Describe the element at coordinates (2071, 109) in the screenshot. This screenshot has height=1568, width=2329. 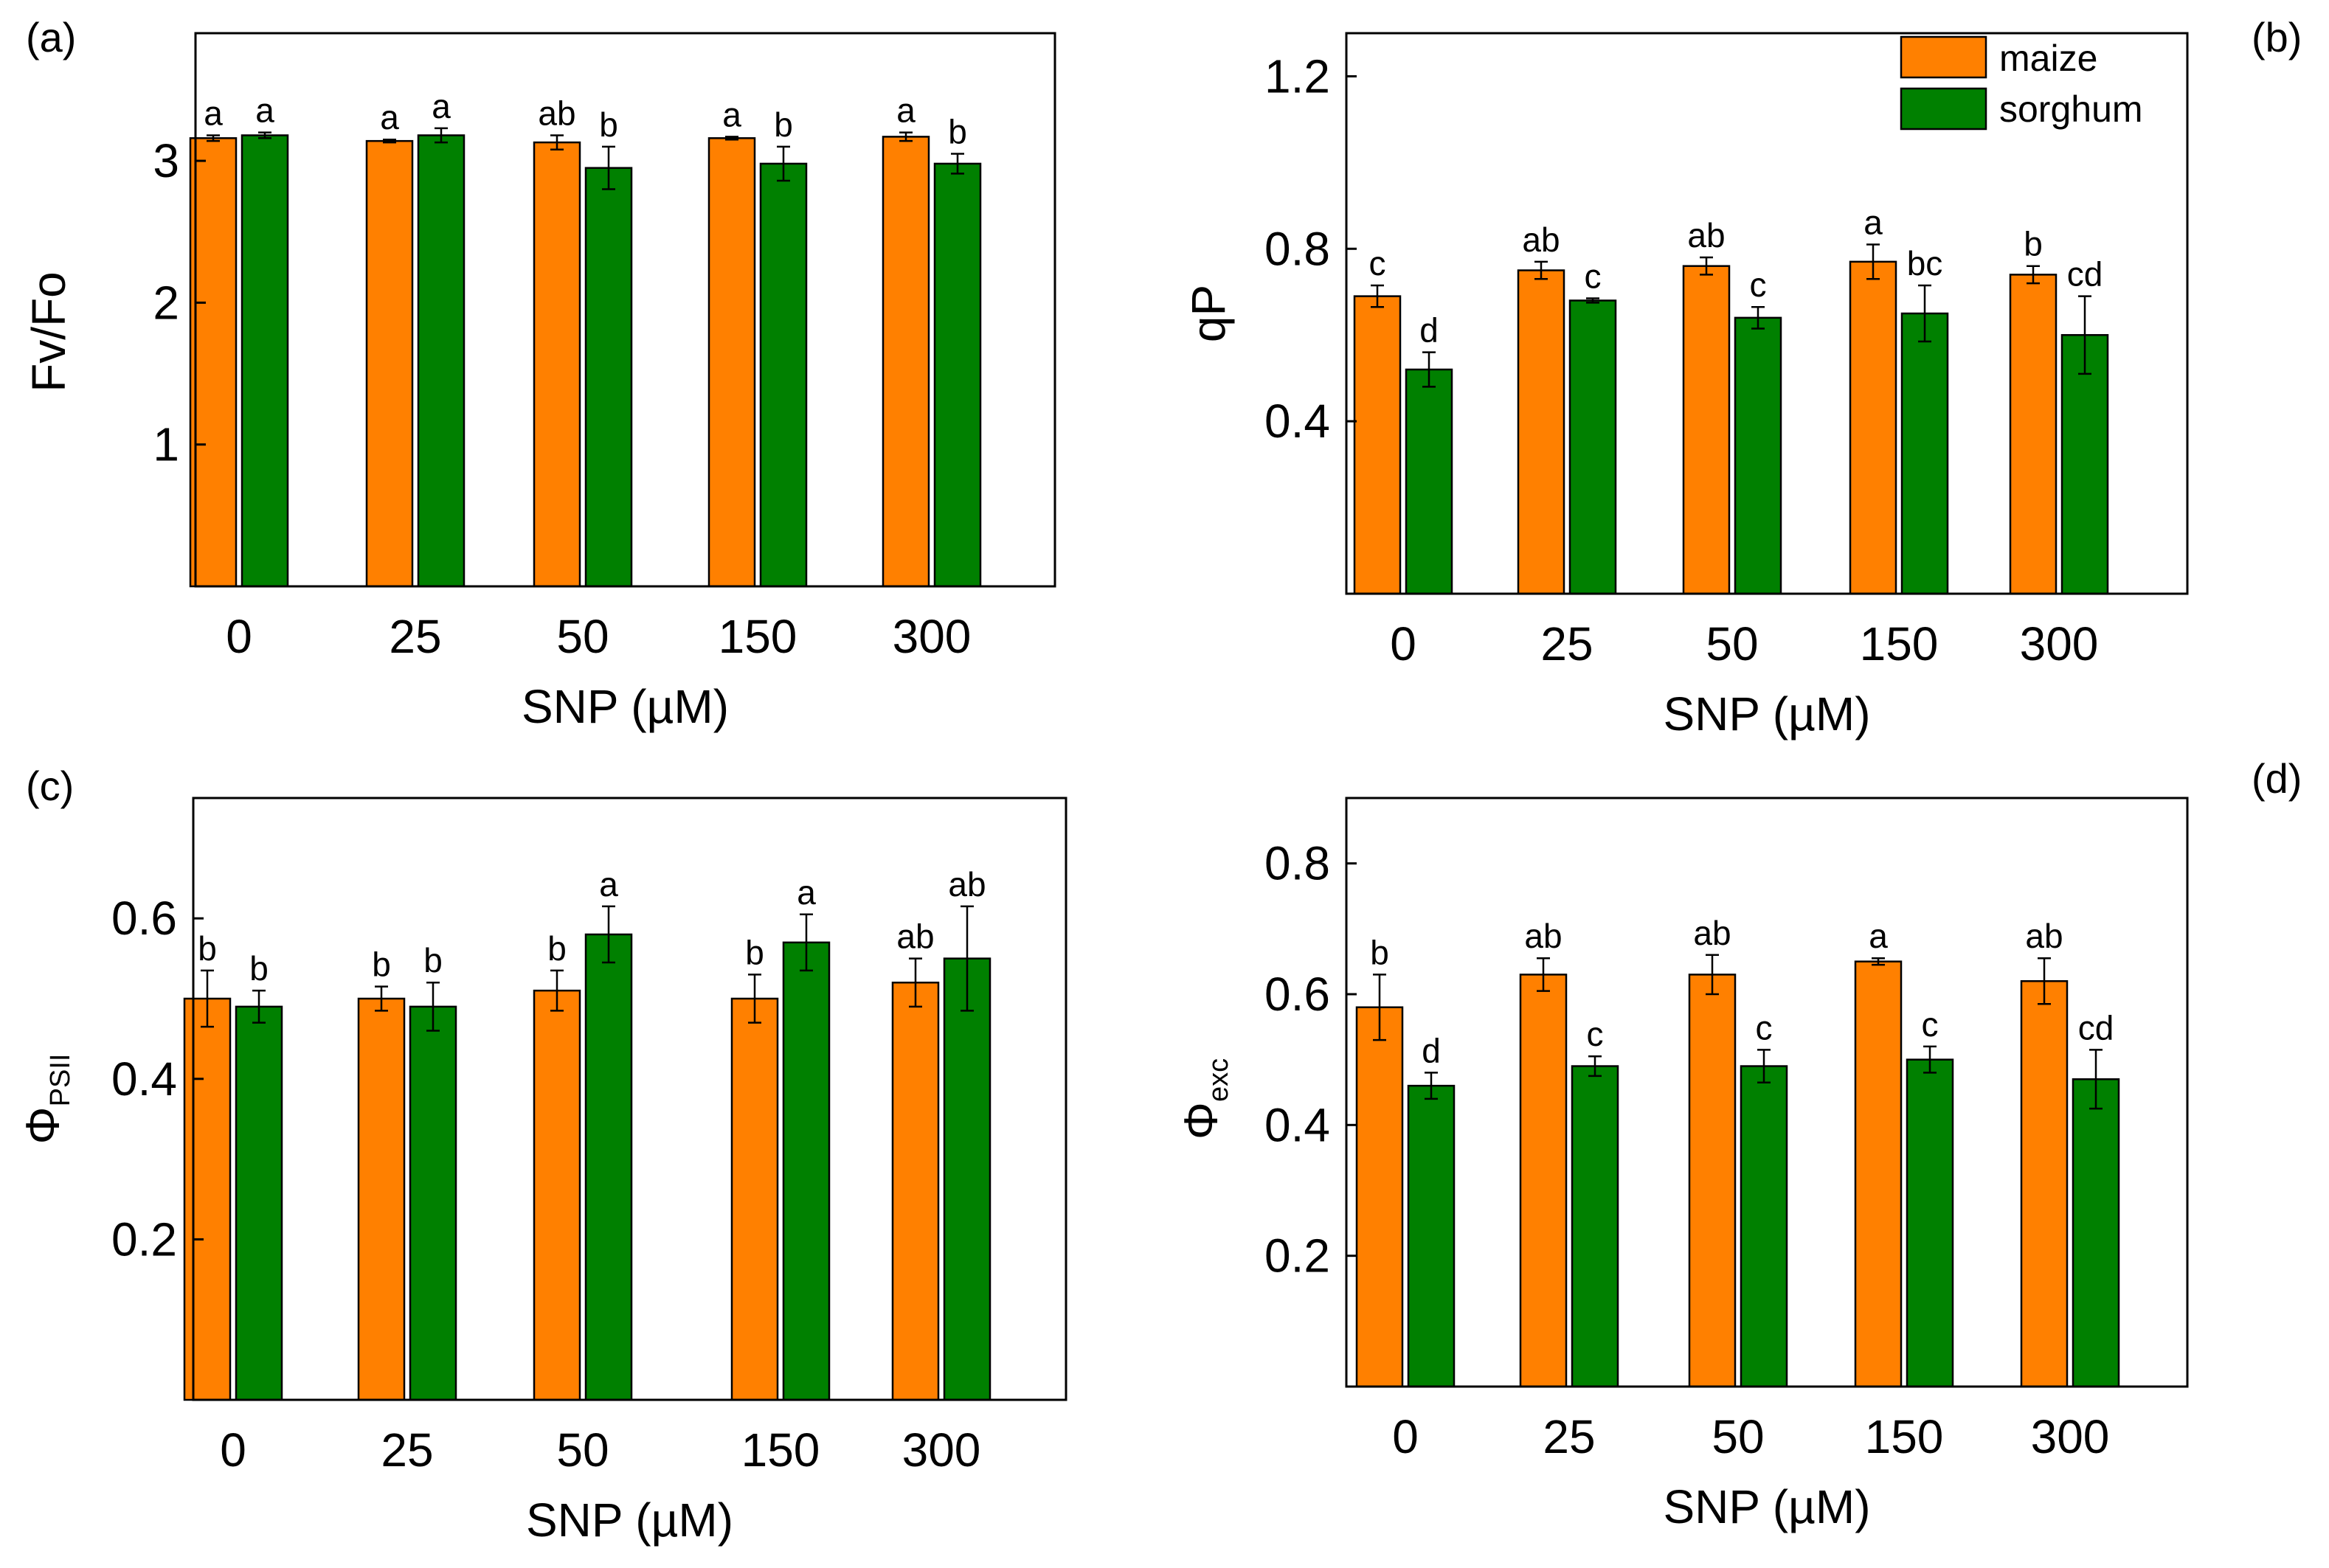
I see `legend-label-sorghum: sorghum` at that location.